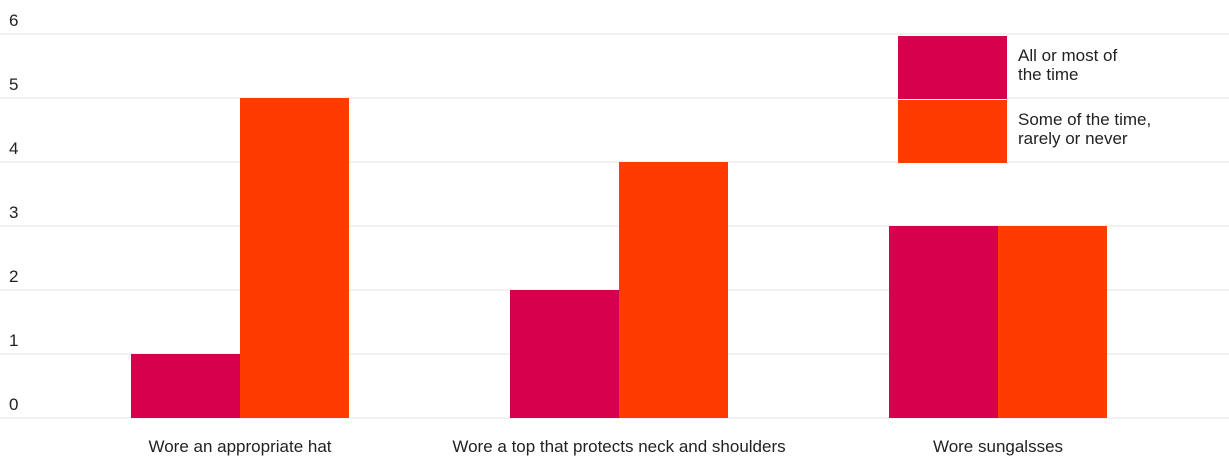 Image resolution: width=1229 pixels, height=460 pixels. I want to click on y-tick-label: 0, so click(13, 404).